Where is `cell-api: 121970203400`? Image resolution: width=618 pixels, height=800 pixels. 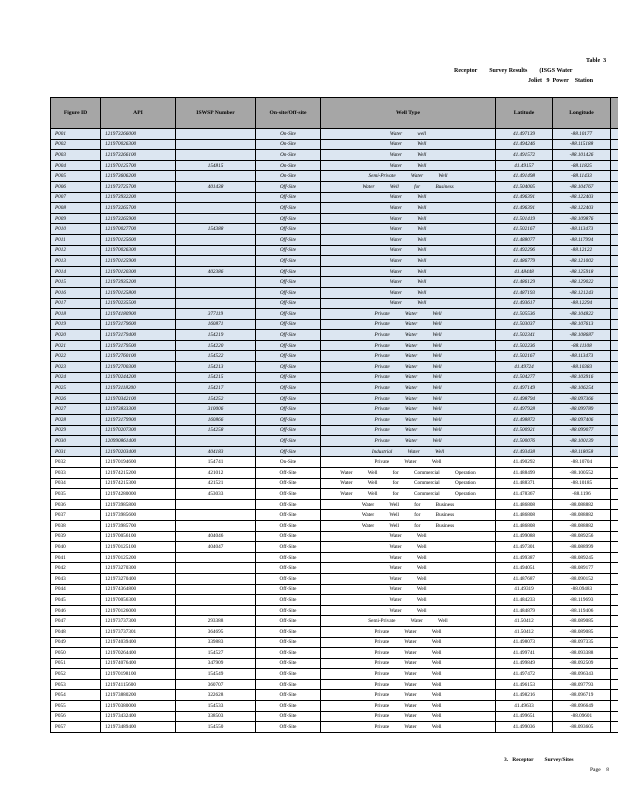 cell-api: 121970203400 is located at coordinates (138, 451).